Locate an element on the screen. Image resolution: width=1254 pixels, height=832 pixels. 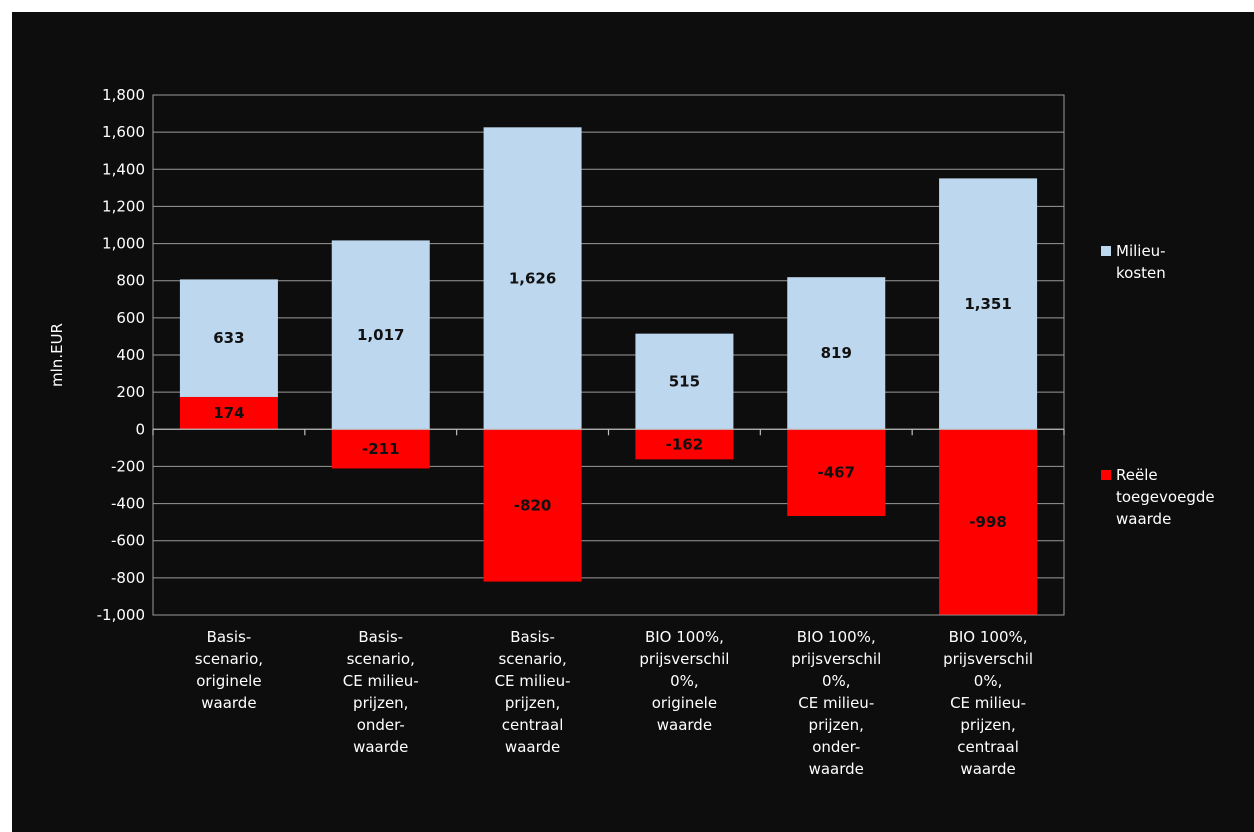
y-tick-label: -800 is located at coordinates (128, 578).